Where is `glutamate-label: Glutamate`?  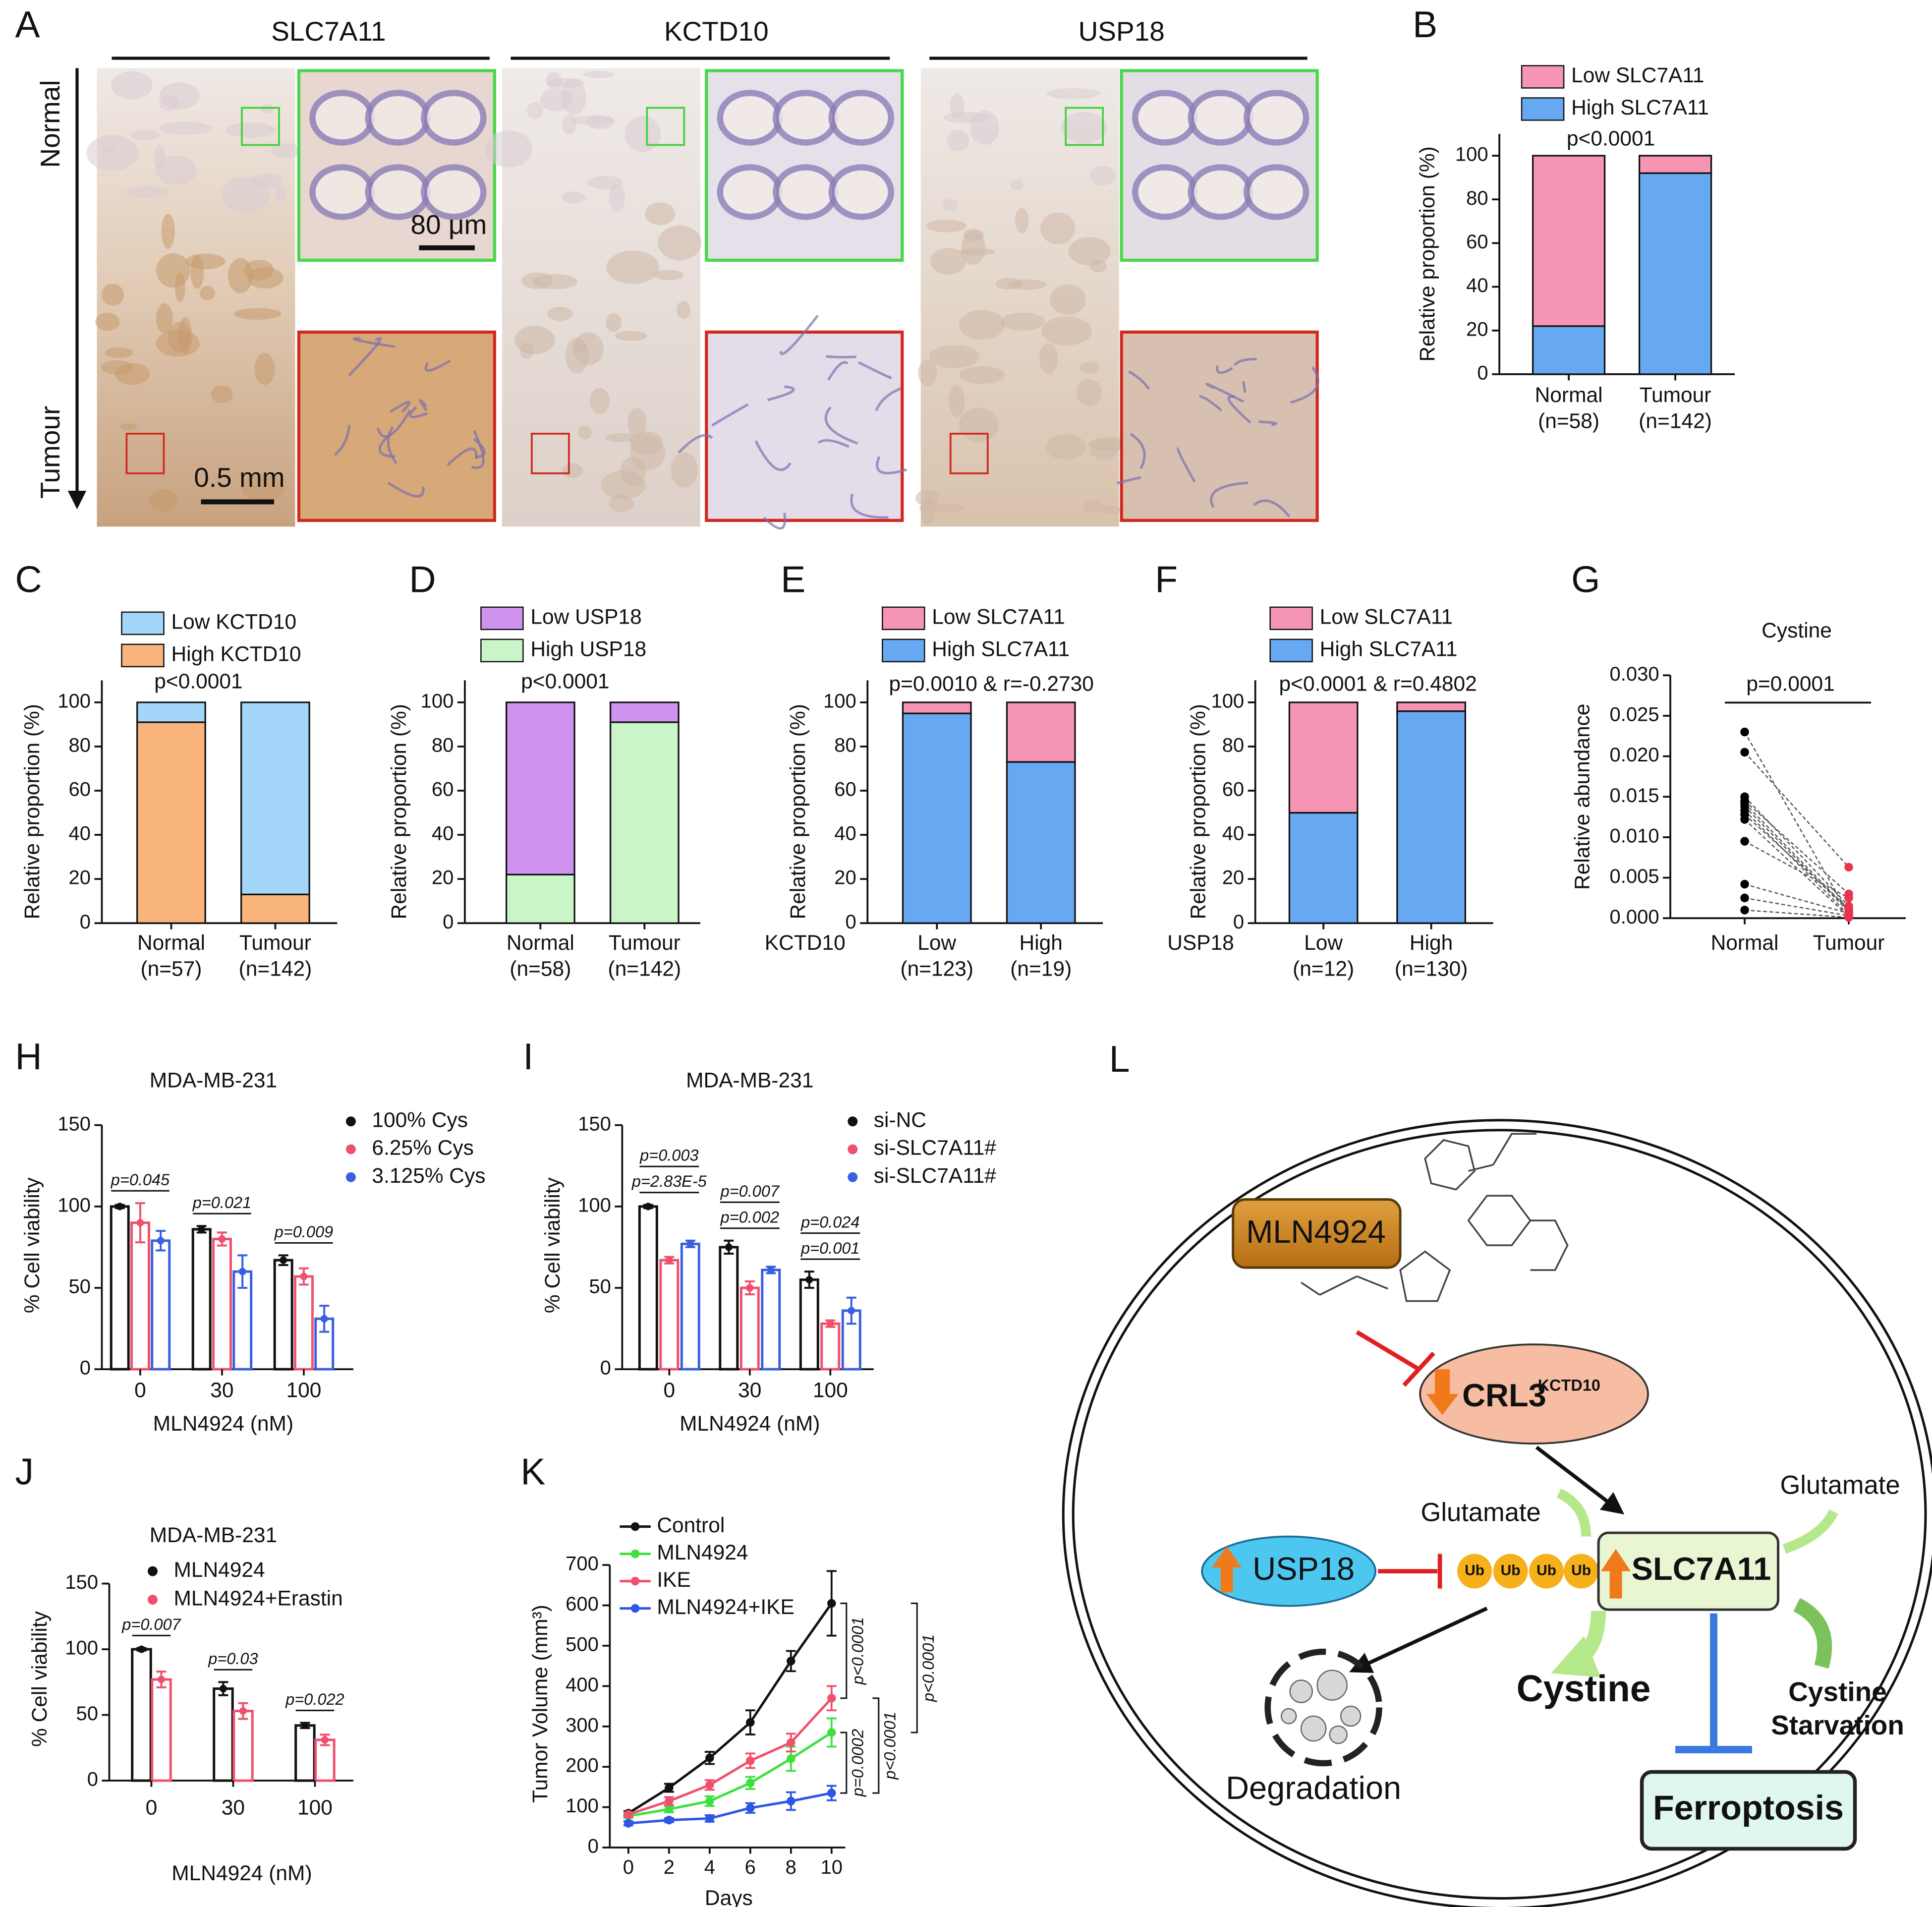 glutamate-label: Glutamate is located at coordinates (1840, 1485).